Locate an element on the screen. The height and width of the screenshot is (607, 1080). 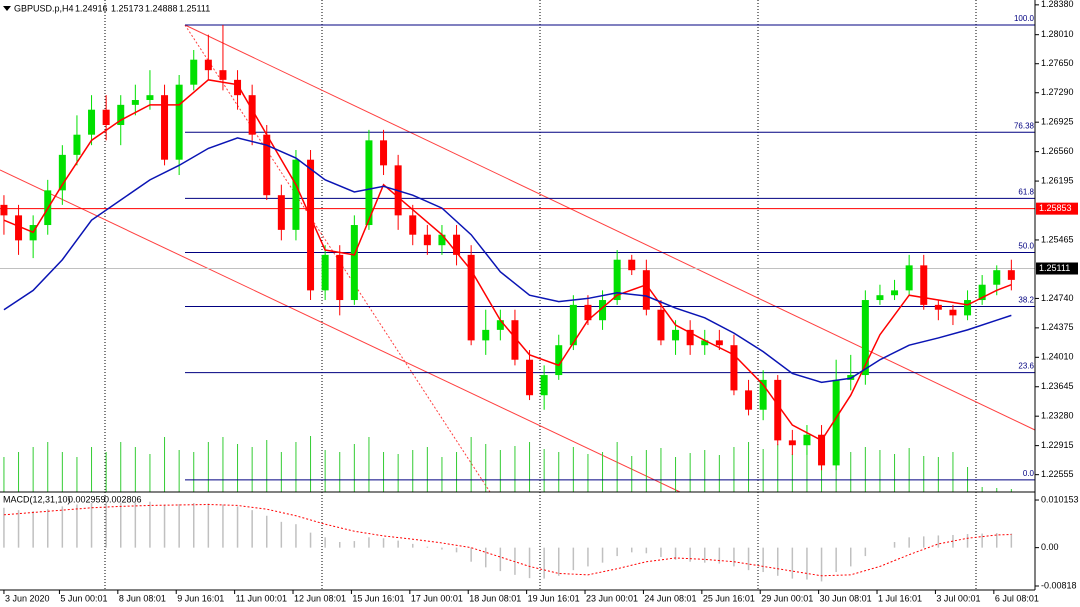
menu-triangle is located at coordinates (7, 8).